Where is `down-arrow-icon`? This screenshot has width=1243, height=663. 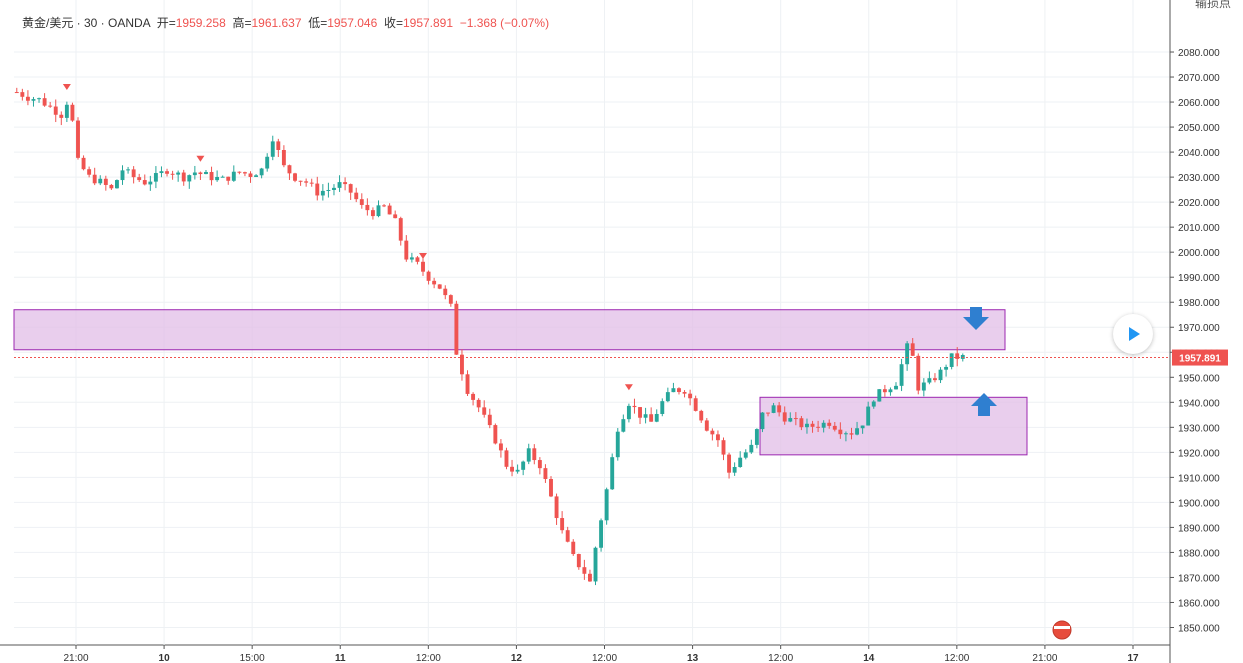
down-arrow-icon is located at coordinates (976, 318).